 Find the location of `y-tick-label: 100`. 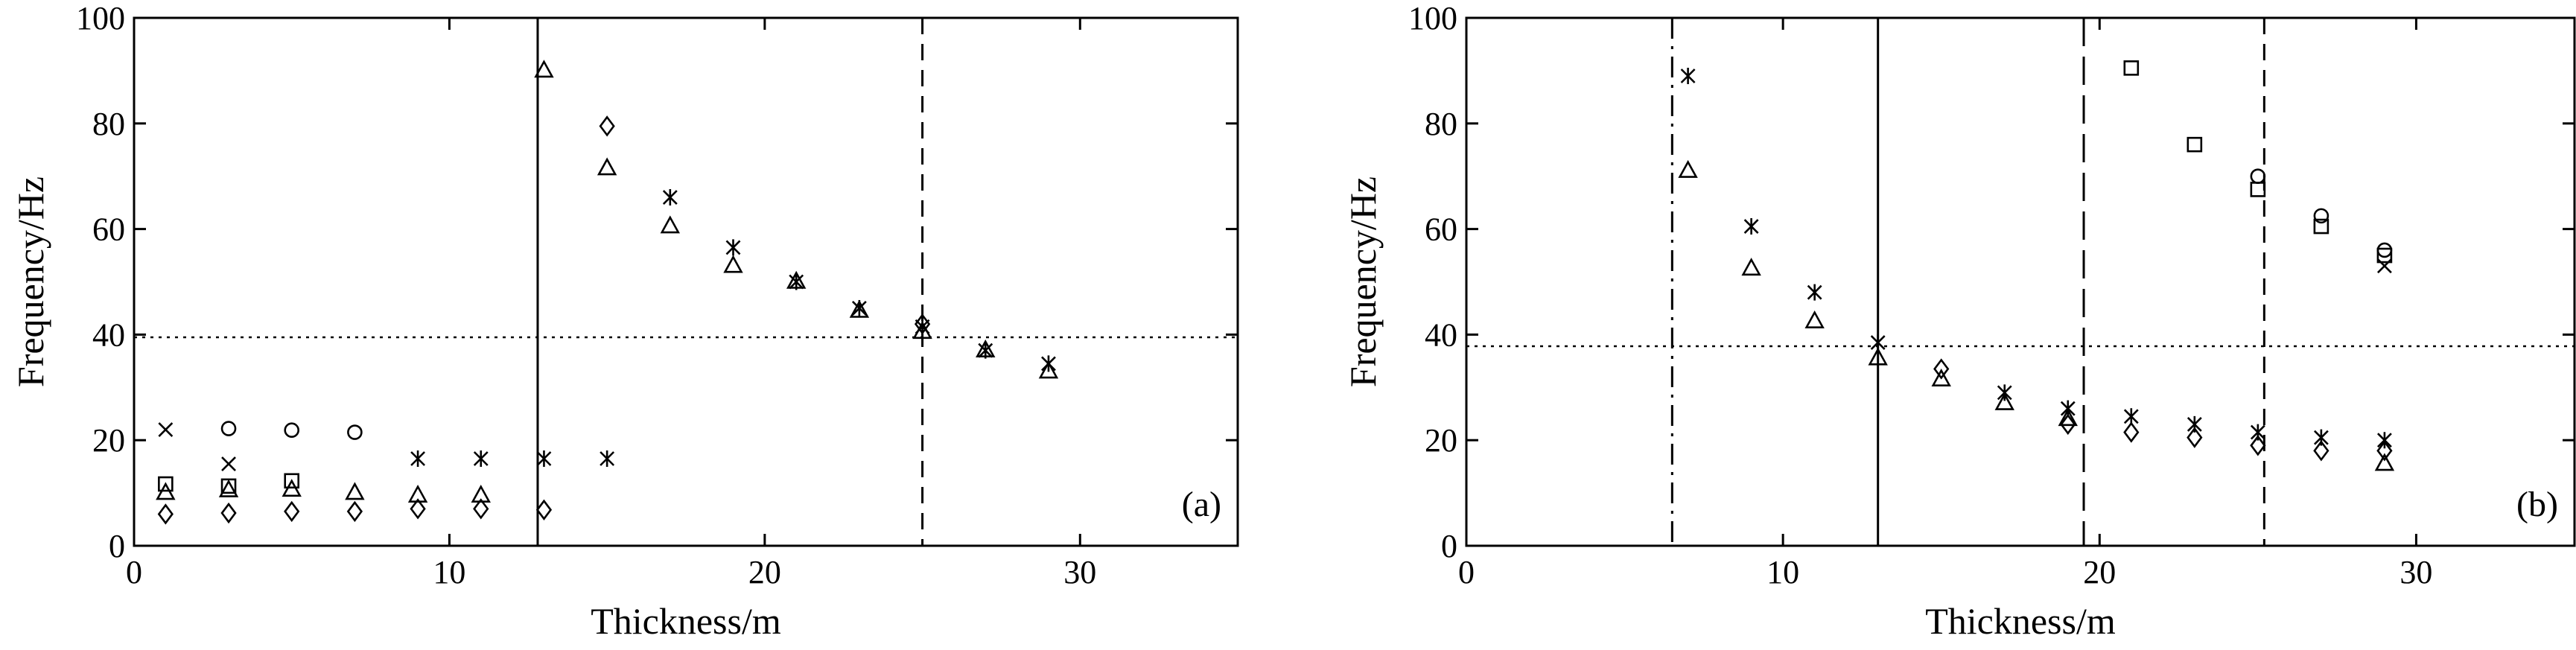

y-tick-label: 100 is located at coordinates (1432, 18).